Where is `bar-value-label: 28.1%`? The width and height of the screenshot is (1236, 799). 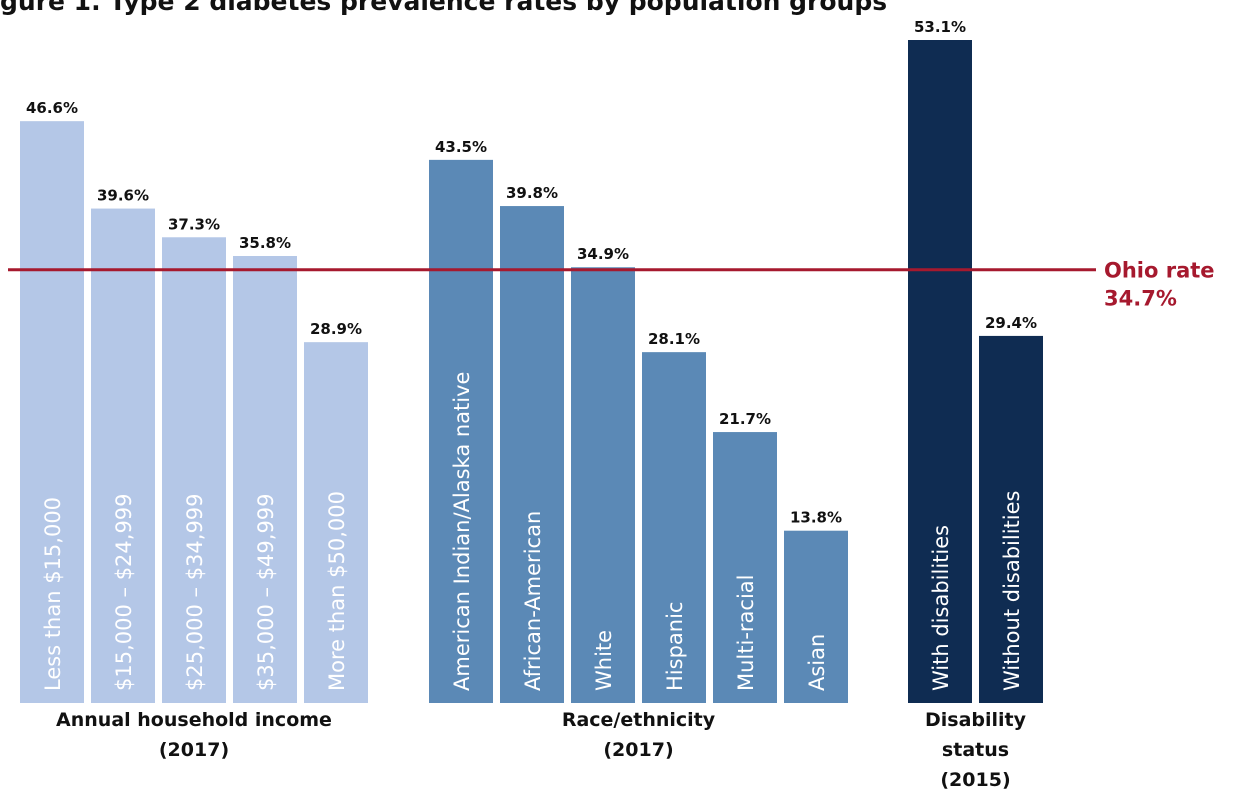 bar-value-label: 28.1% is located at coordinates (674, 339).